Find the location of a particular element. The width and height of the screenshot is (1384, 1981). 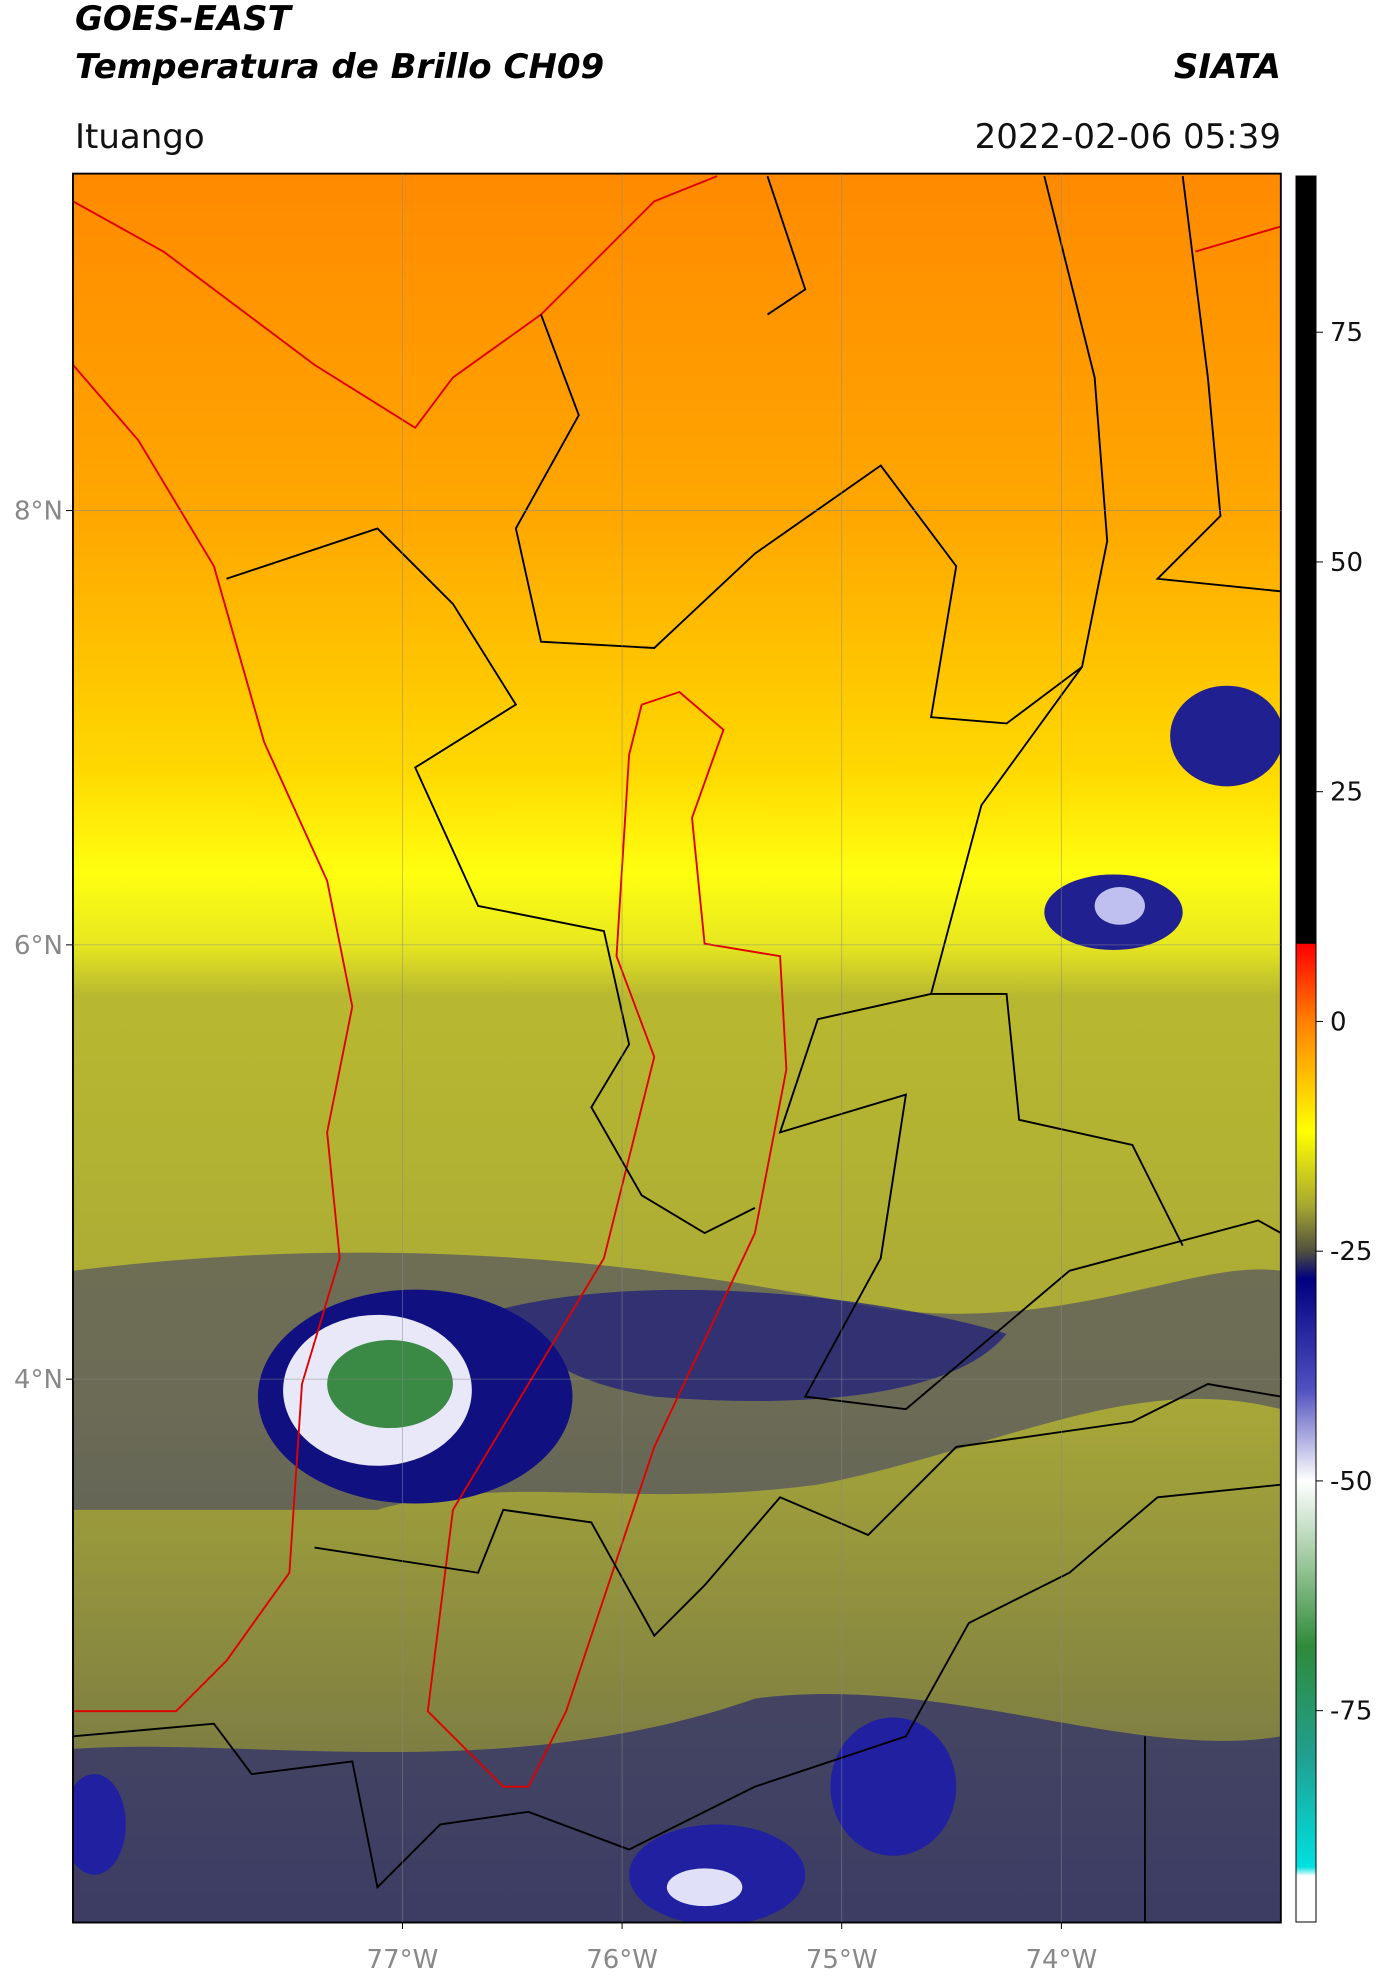

x-tick-label: 77°W is located at coordinates (403, 1960).